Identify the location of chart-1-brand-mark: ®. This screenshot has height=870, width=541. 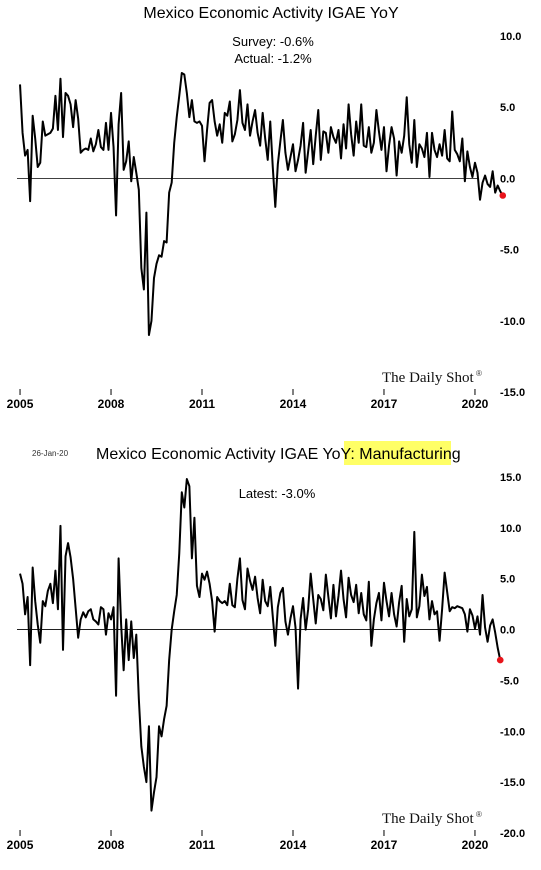
(479, 373).